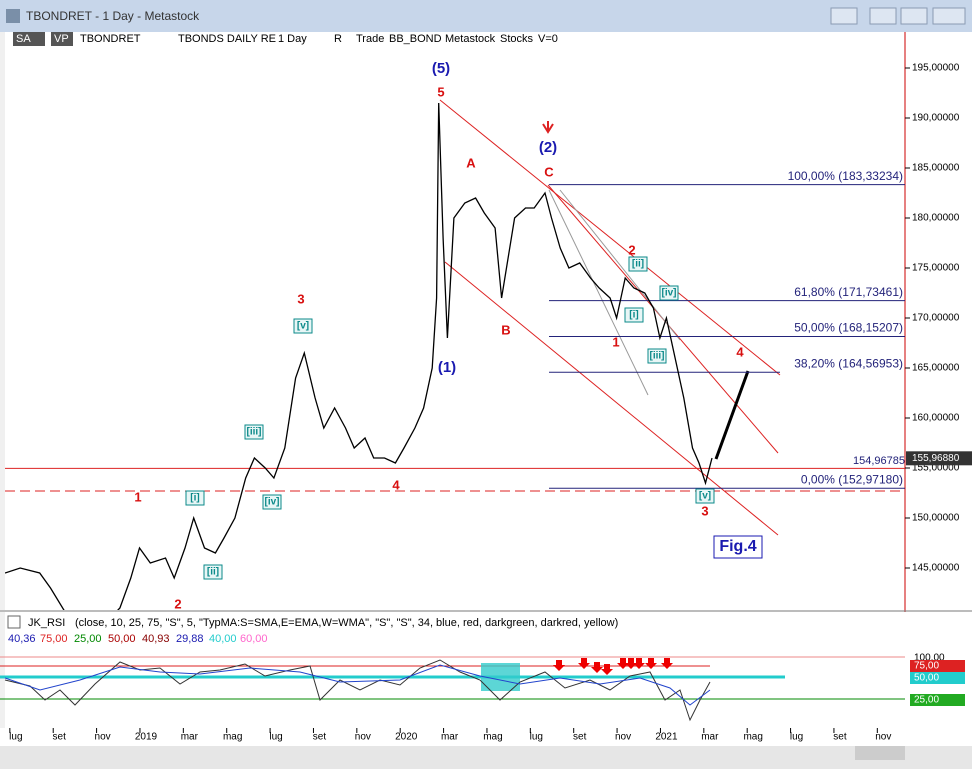  Describe the element at coordinates (548, 147) in the screenshot. I see `wave-label: (2)` at that location.